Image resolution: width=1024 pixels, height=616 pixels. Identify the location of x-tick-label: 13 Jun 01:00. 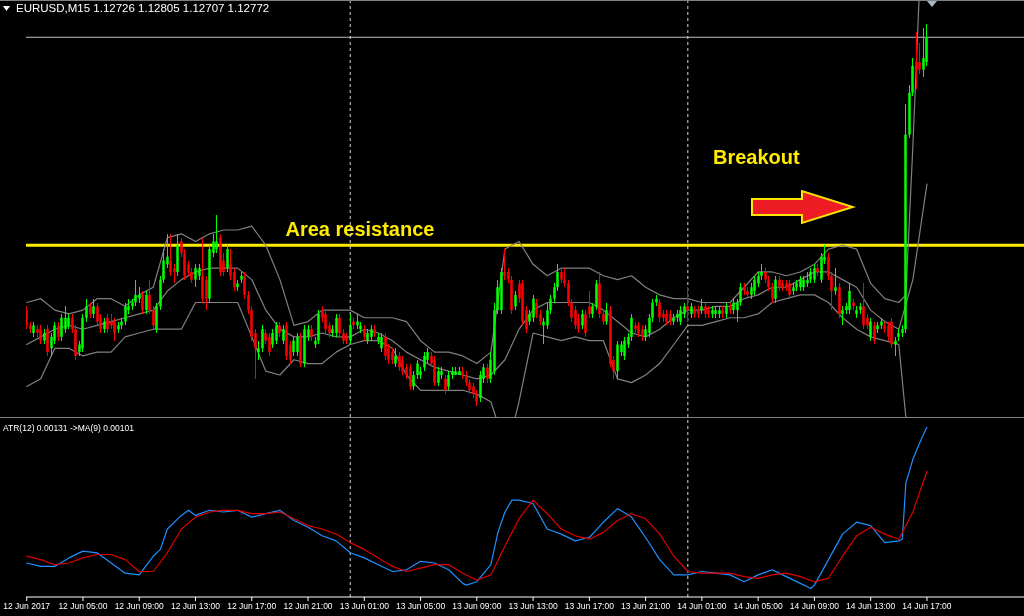
(364, 606).